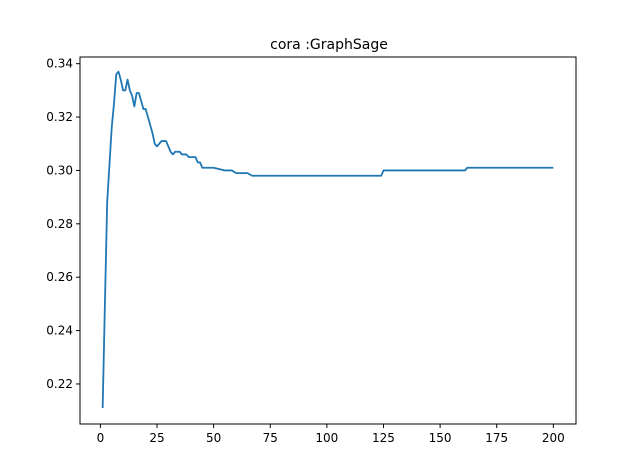 Image resolution: width=640 pixels, height=476 pixels. Describe the element at coordinates (59, 170) in the screenshot. I see `y-tick-label: 0.30` at that location.